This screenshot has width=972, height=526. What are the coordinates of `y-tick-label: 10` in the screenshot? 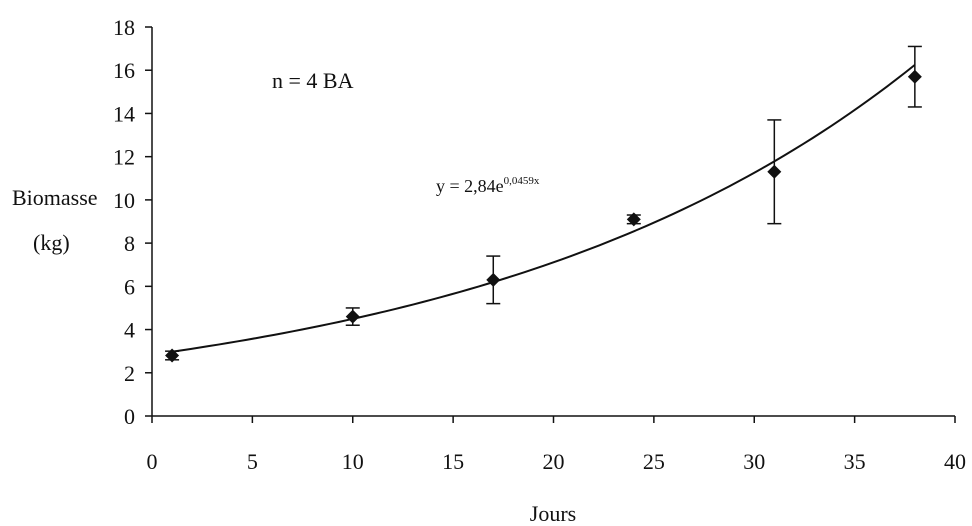 It's located at (124, 200).